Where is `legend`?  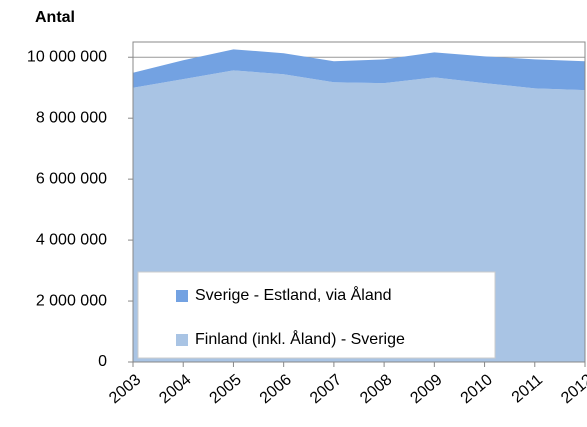 legend is located at coordinates (316, 315).